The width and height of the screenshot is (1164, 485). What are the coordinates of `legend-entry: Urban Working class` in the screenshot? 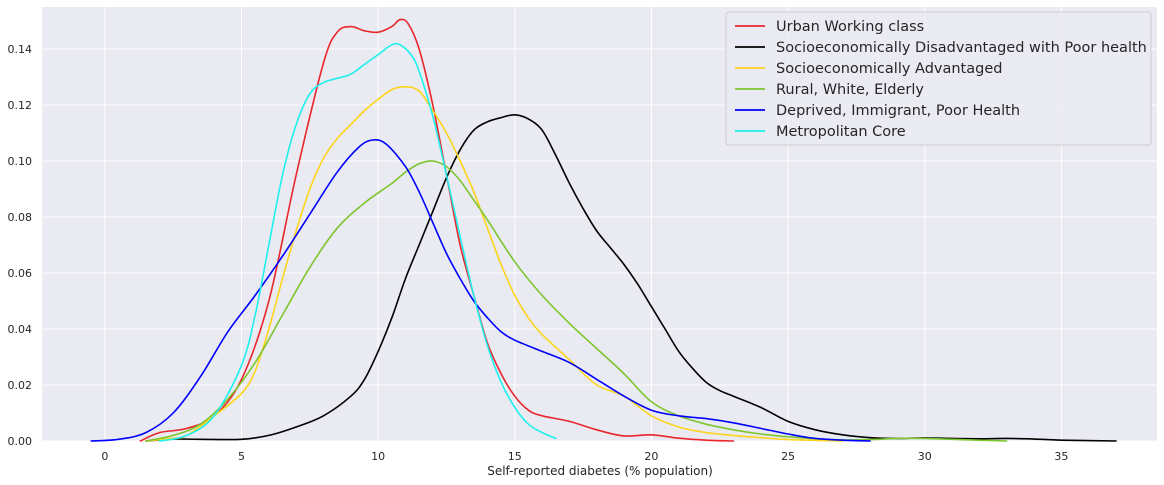 It's located at (850, 27).